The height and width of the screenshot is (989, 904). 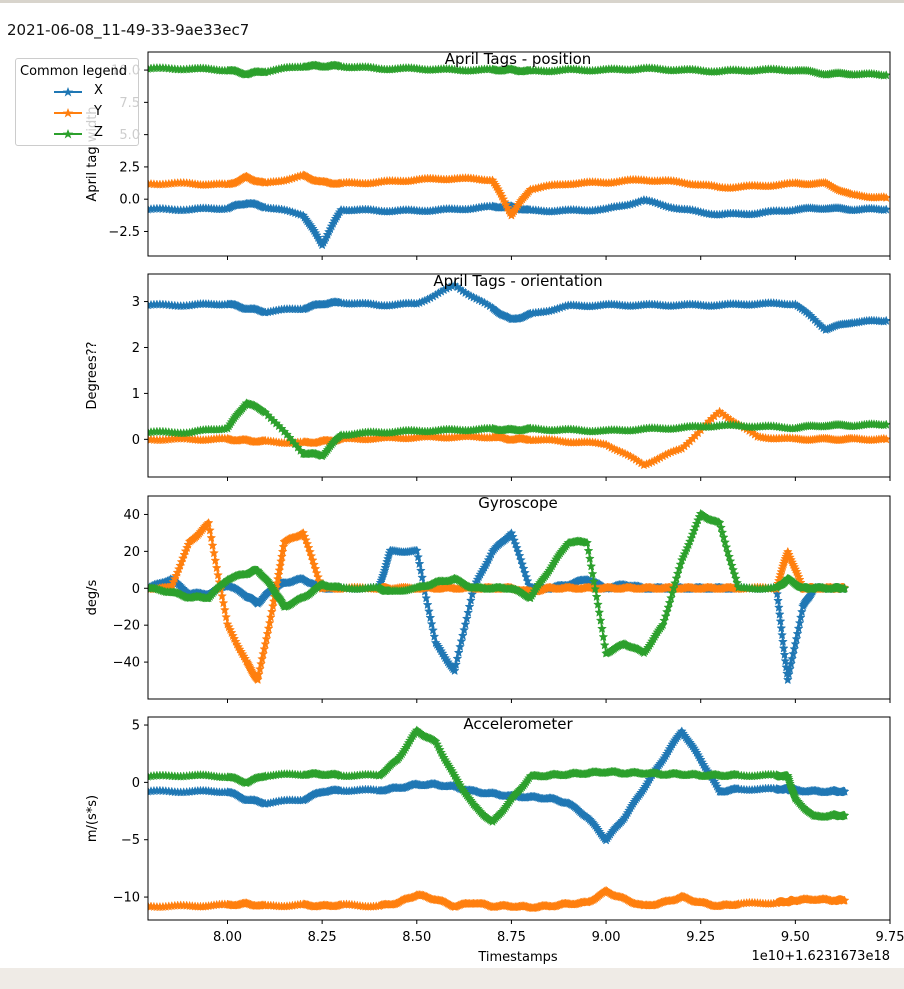 I want to click on status-bar, so click(x=452, y=978).